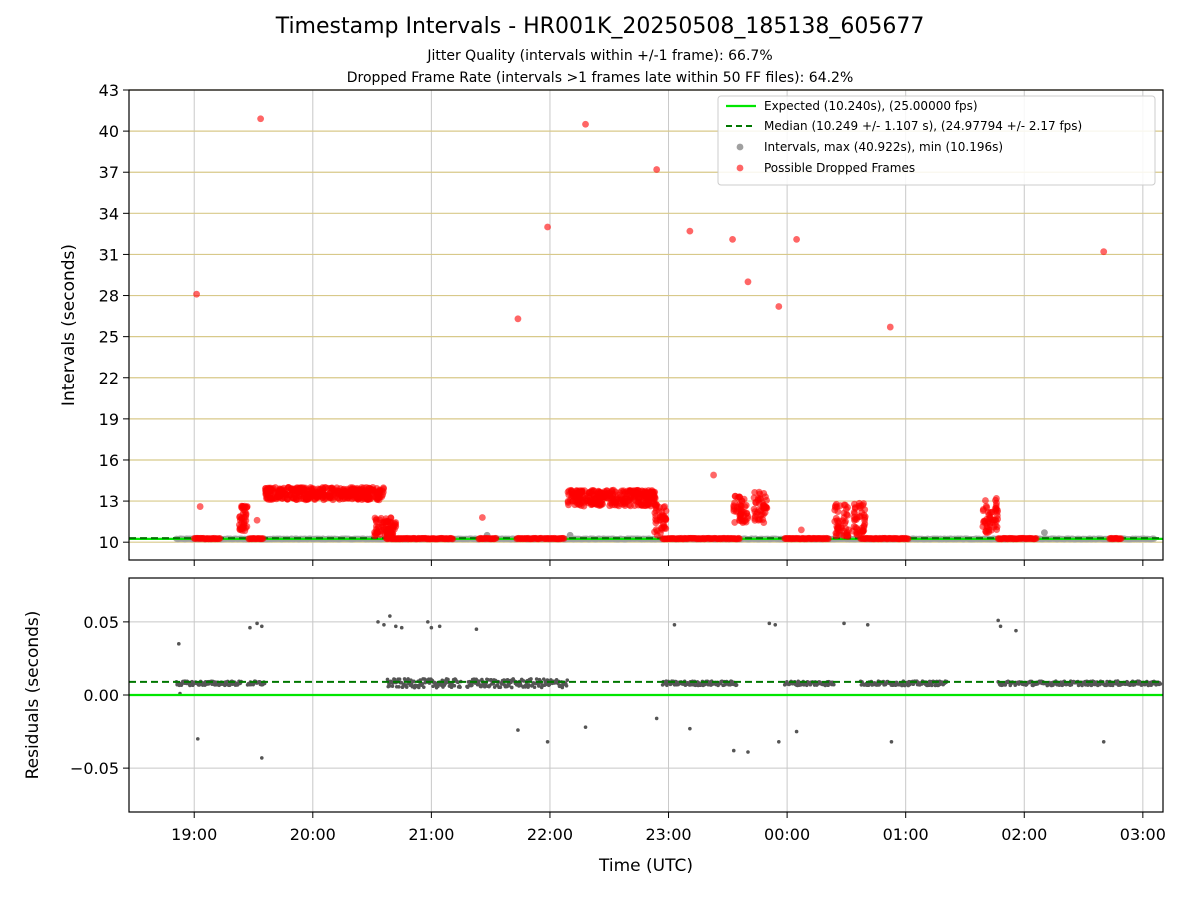 The image size is (1200, 900). Describe the element at coordinates (109, 213) in the screenshot. I see `y-tick-label: 34` at that location.